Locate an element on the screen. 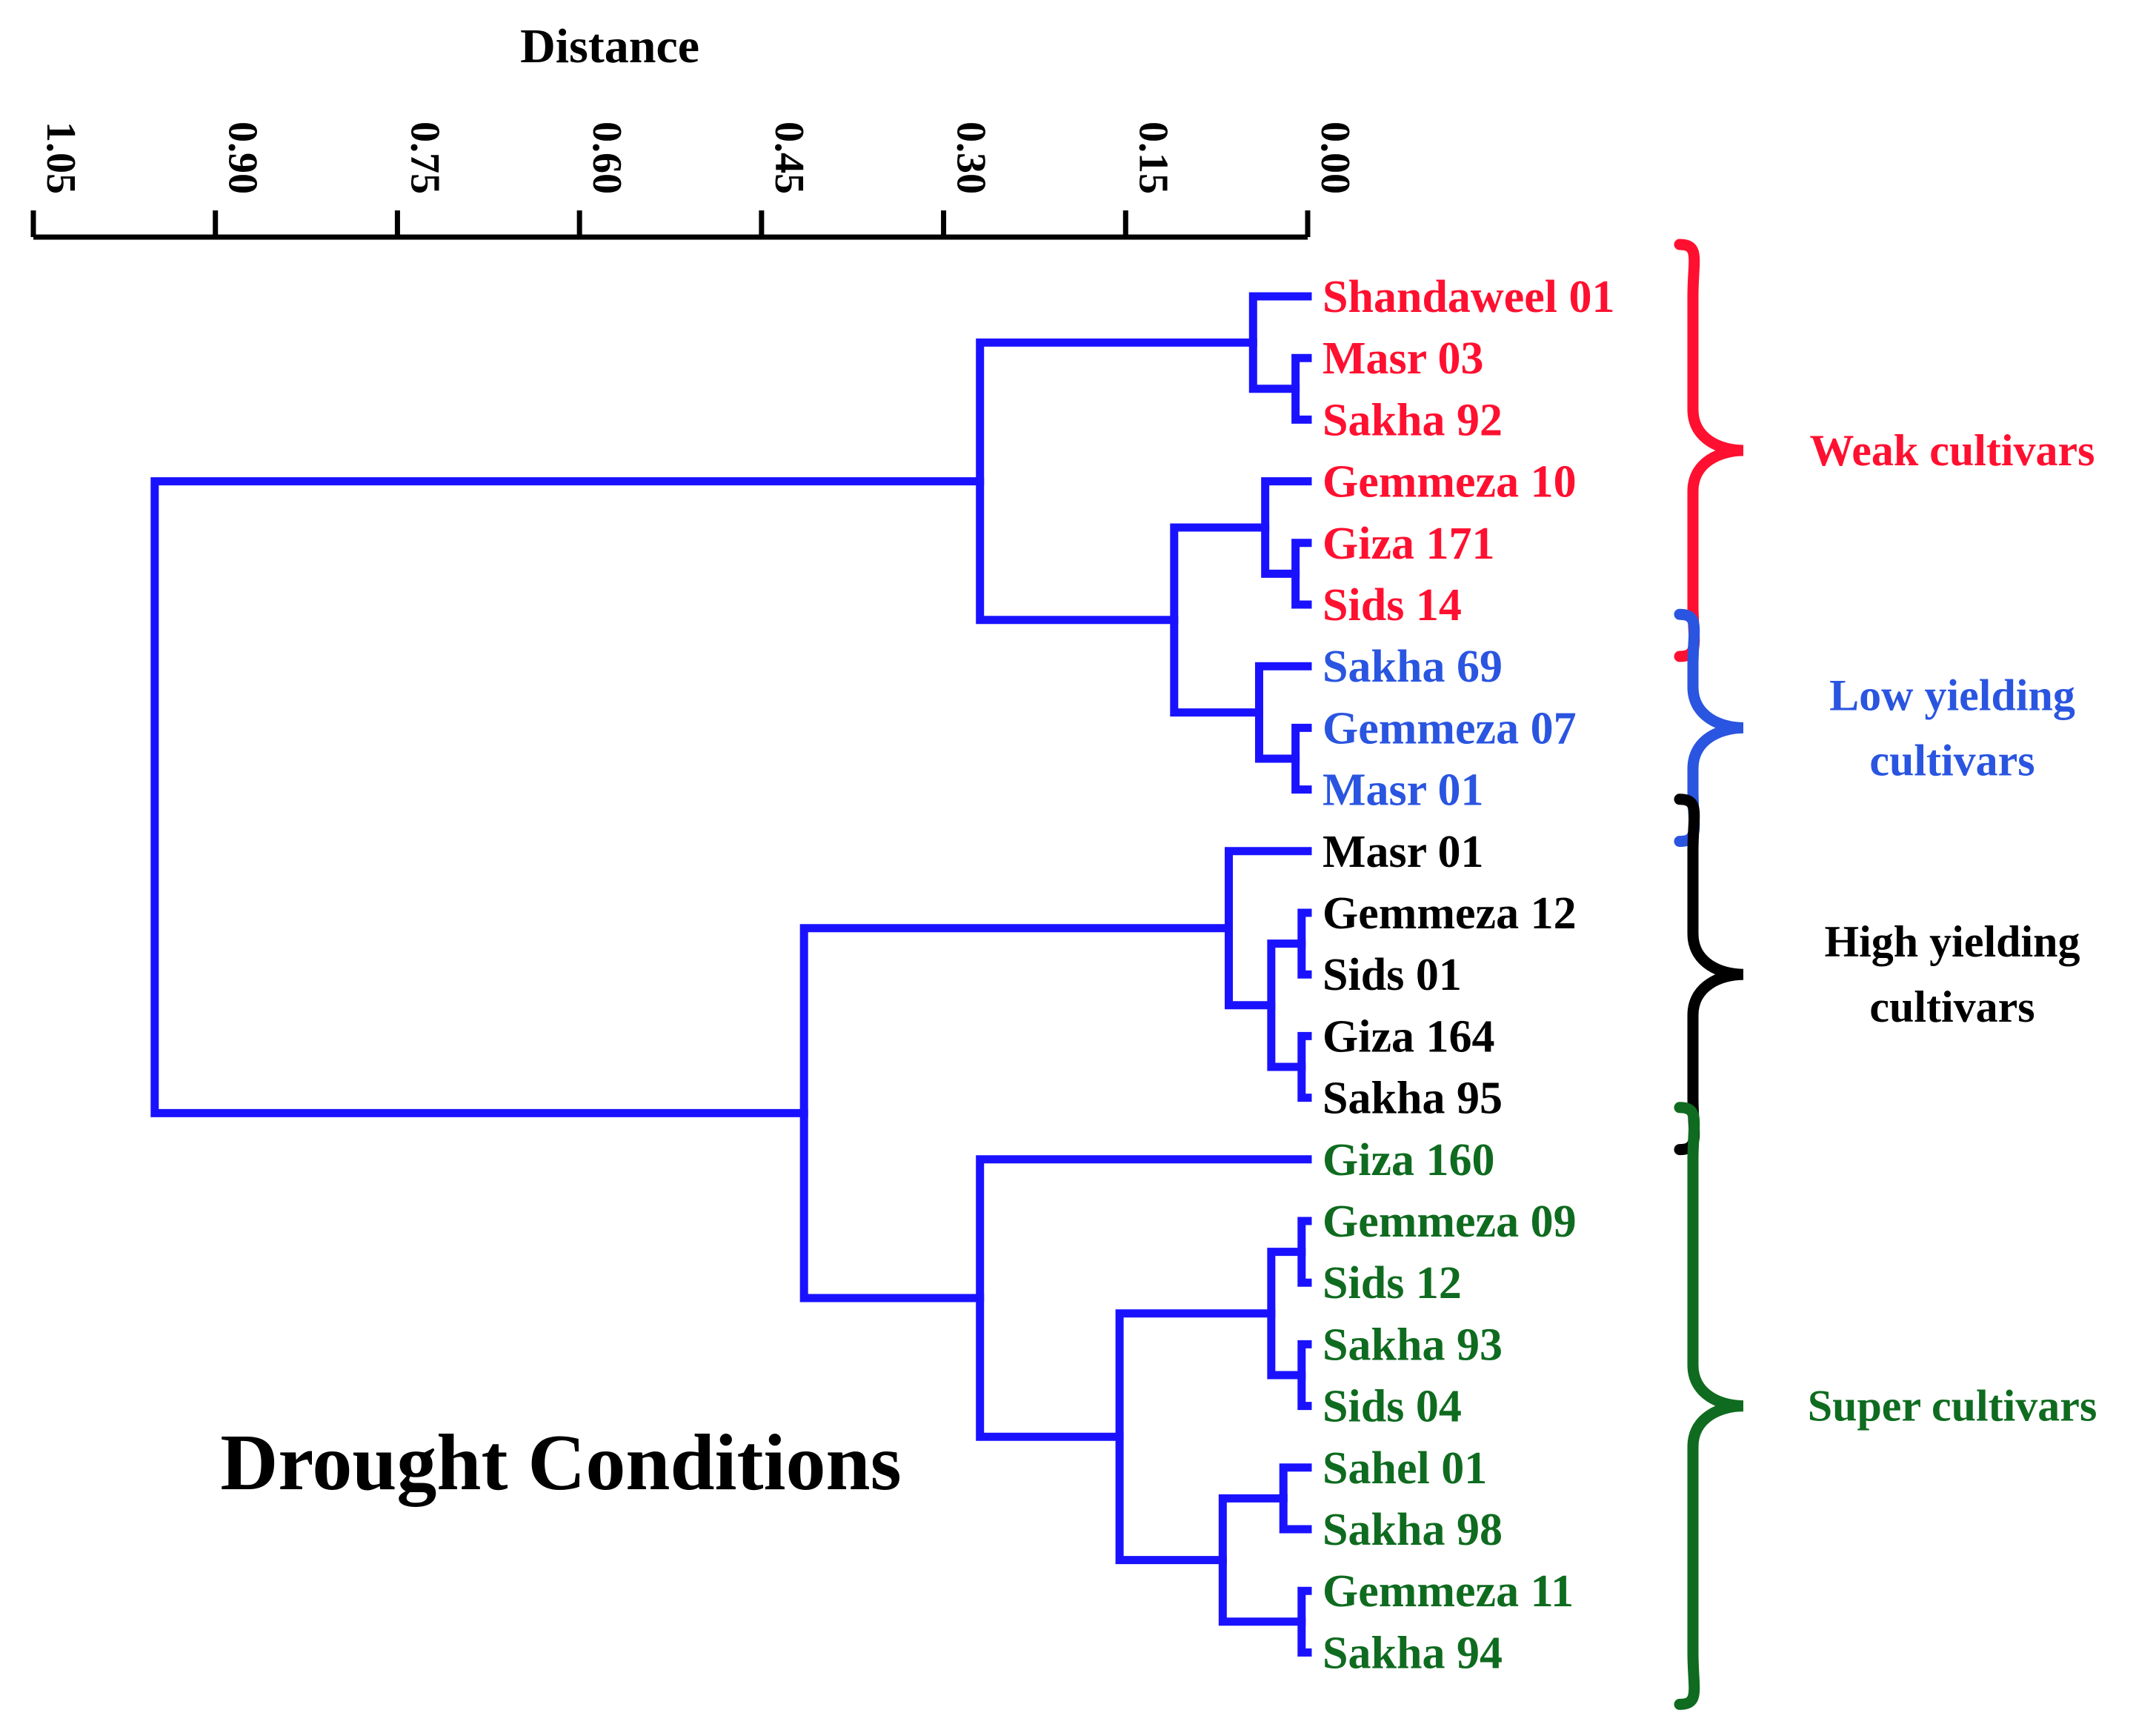 Image resolution: width=2156 pixels, height=1730 pixels. leaf-label: Giza 171 is located at coordinates (1408, 544).